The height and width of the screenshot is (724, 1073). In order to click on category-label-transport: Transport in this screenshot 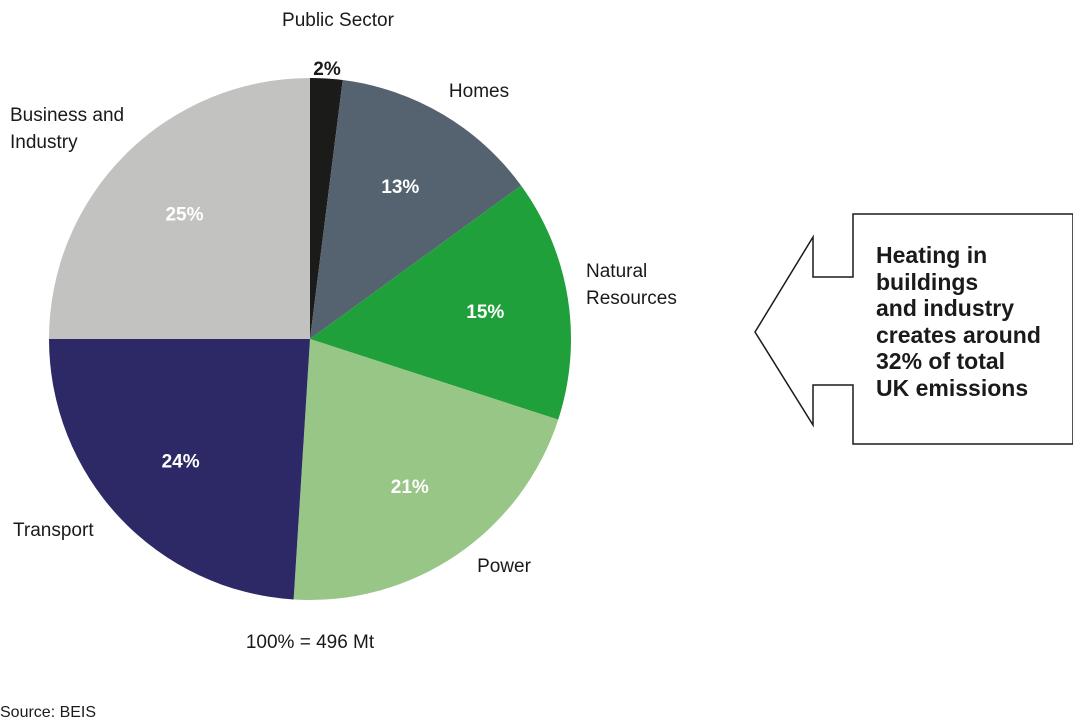, I will do `click(53, 530)`.